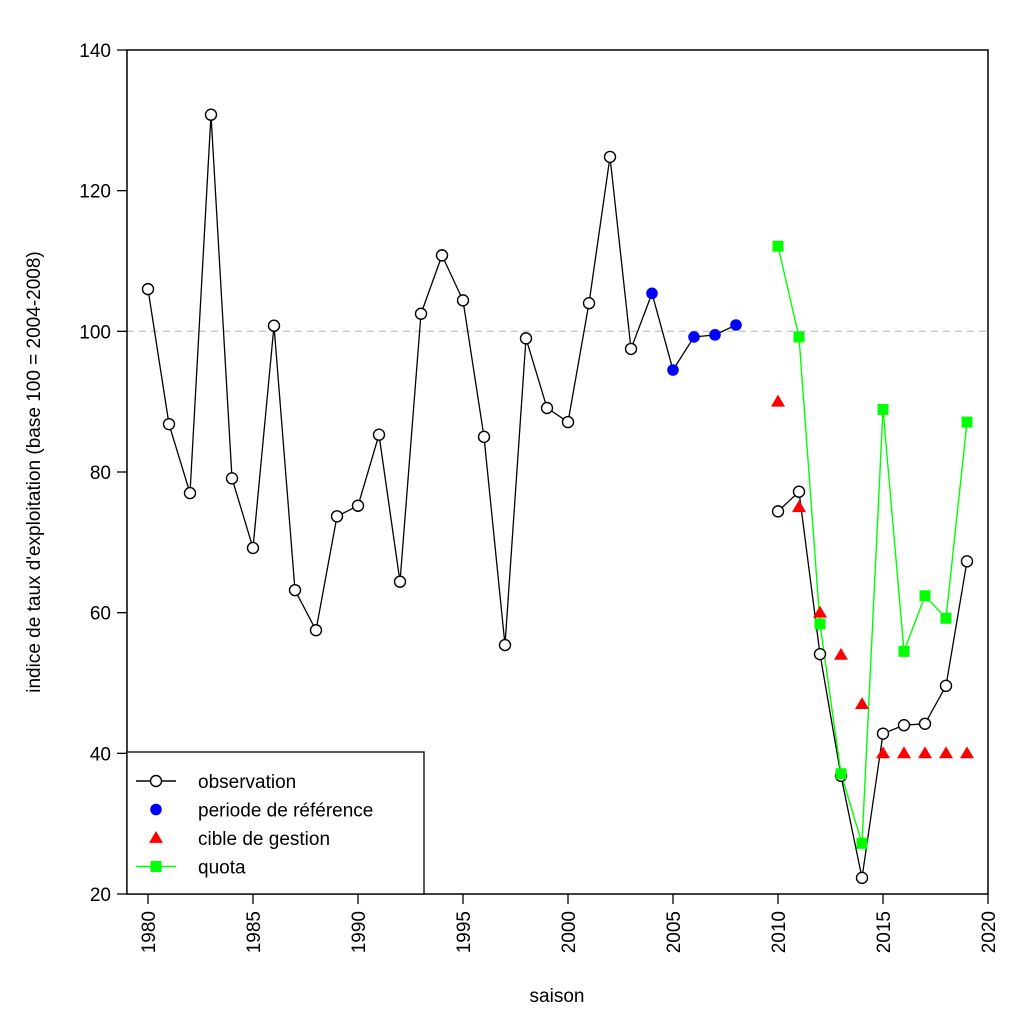 The image size is (1015, 1024). What do you see at coordinates (359, 932) in the screenshot?
I see `x-tick-label: 1990` at bounding box center [359, 932].